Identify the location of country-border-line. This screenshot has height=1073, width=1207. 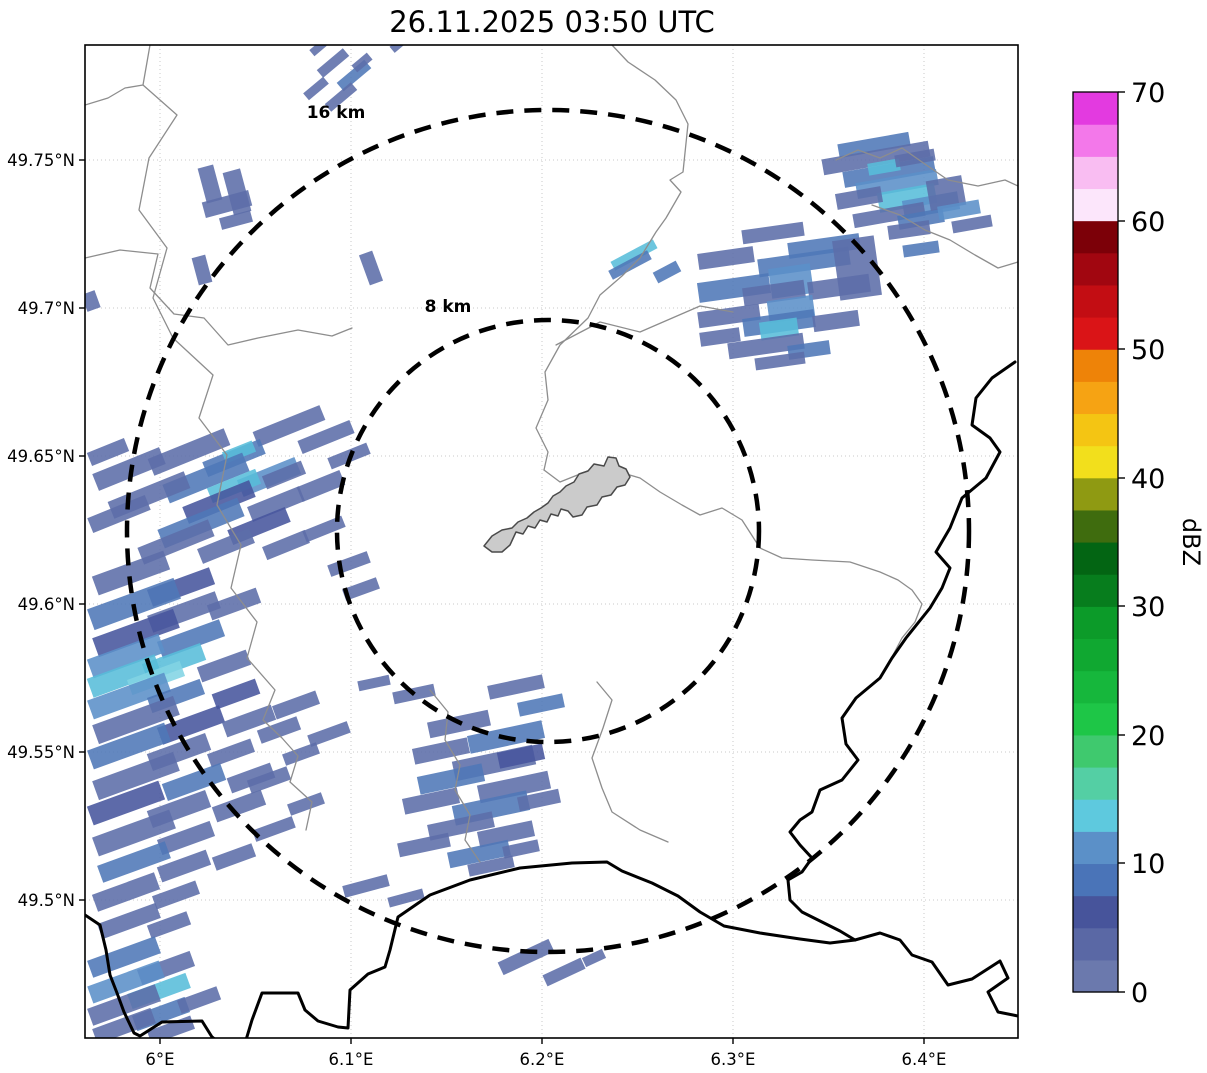
(150, 975).